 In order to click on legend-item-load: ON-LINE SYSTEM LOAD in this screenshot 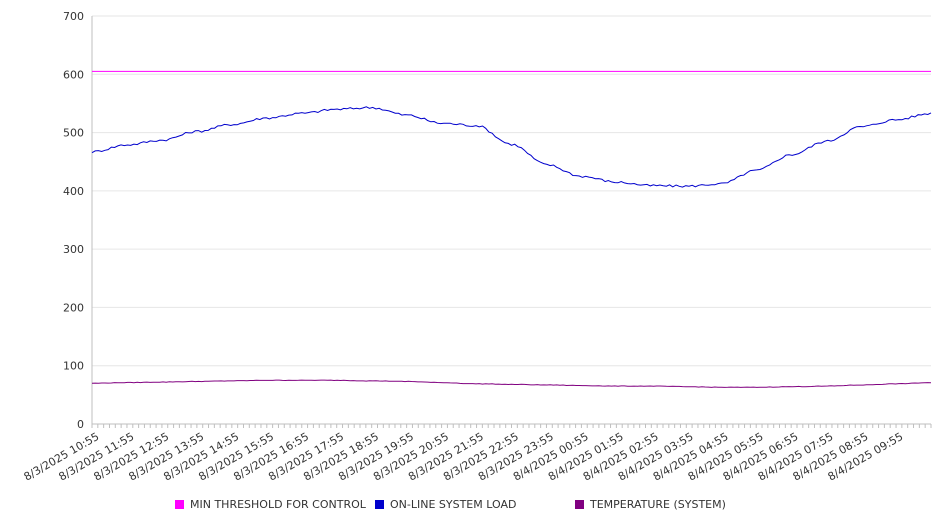, I will do `click(445, 504)`.